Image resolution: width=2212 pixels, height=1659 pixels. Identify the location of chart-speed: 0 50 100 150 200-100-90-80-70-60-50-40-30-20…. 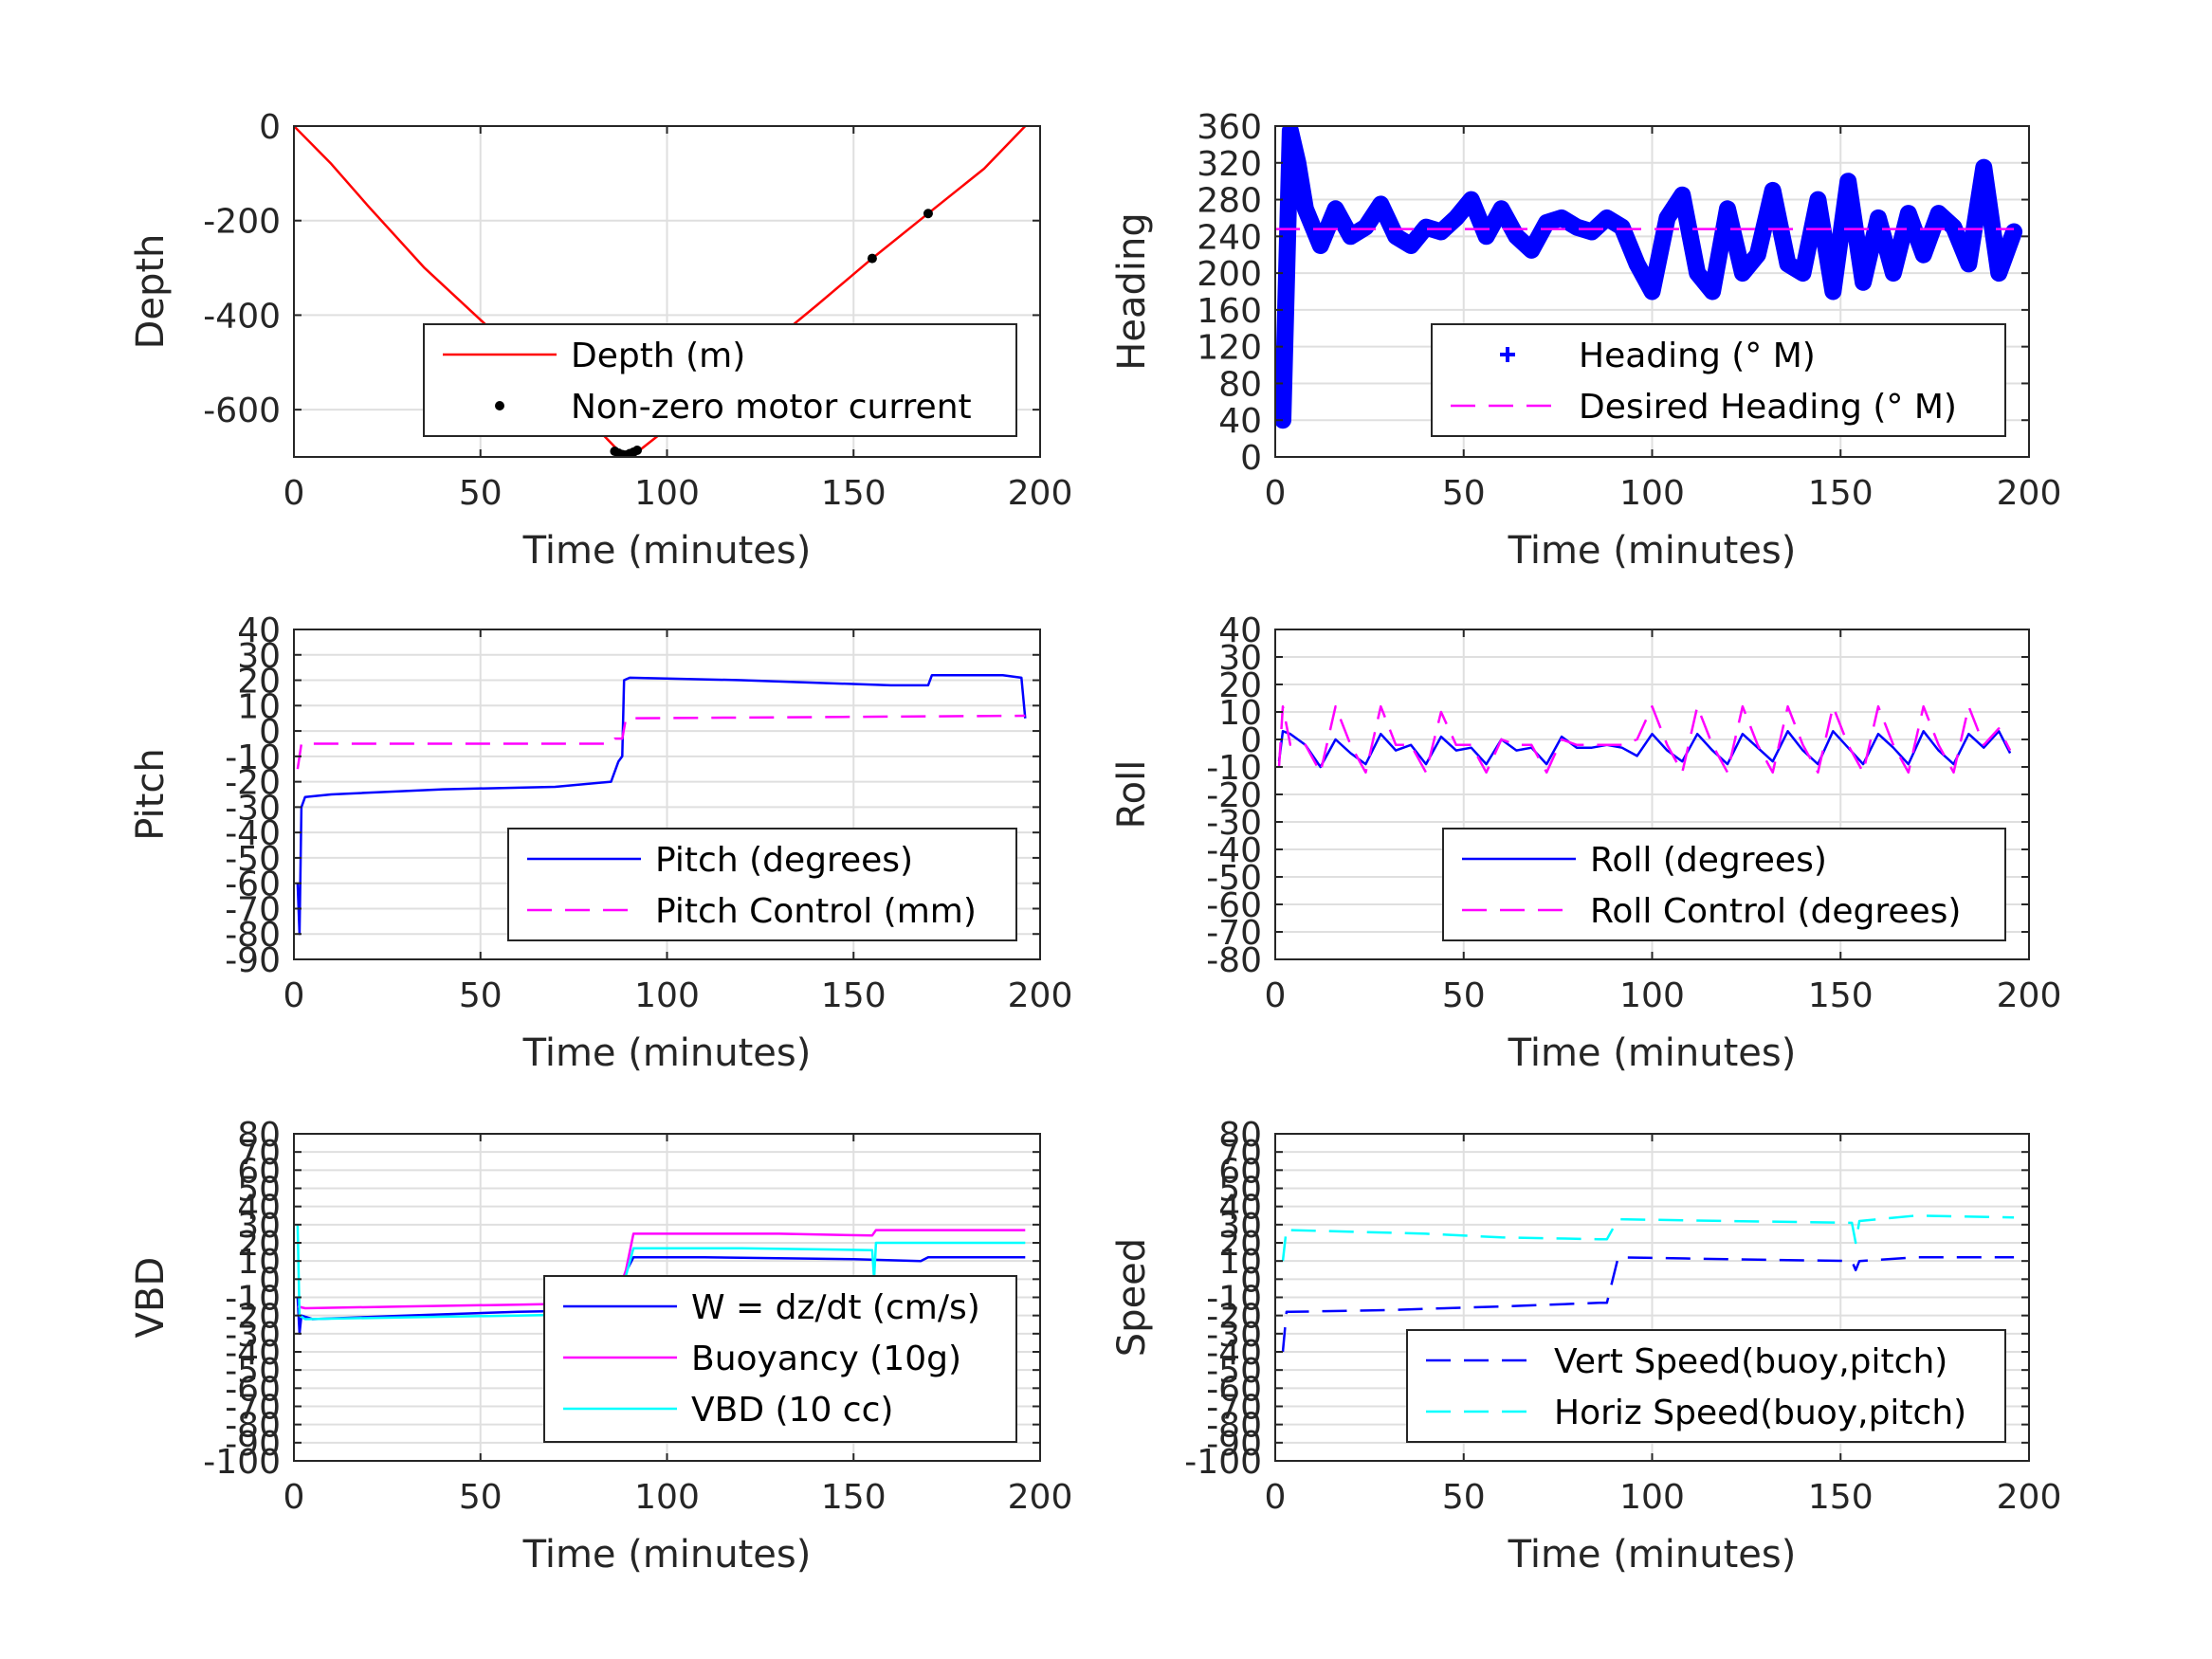
(1585, 1346).